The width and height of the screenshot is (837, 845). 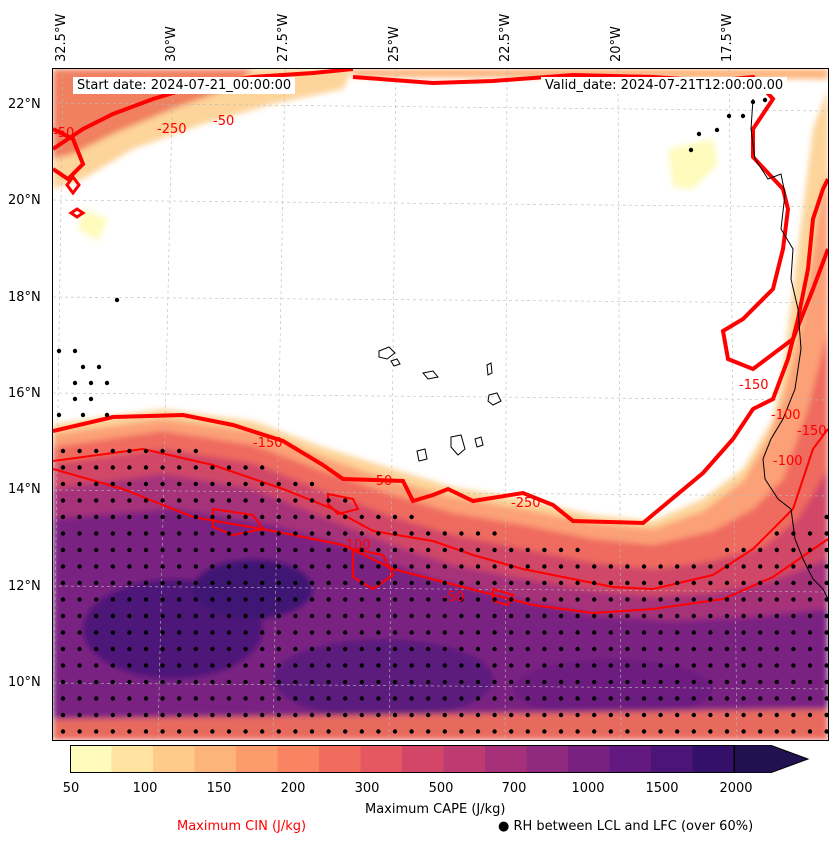 I want to click on colorbar-tick-1500: 1500, so click(x=662, y=788).